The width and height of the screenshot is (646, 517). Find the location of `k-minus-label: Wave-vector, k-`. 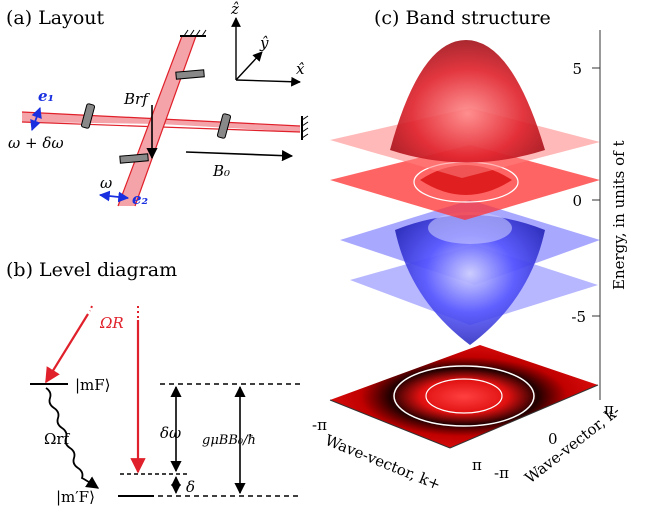

k-minus-label: Wave-vector, k- is located at coordinates (572, 444).